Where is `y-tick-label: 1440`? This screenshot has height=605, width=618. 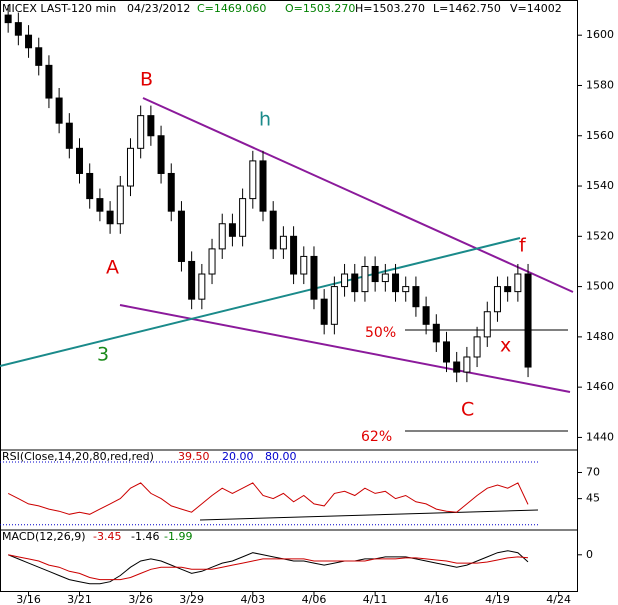
y-tick-label: 1440 is located at coordinates (600, 436).